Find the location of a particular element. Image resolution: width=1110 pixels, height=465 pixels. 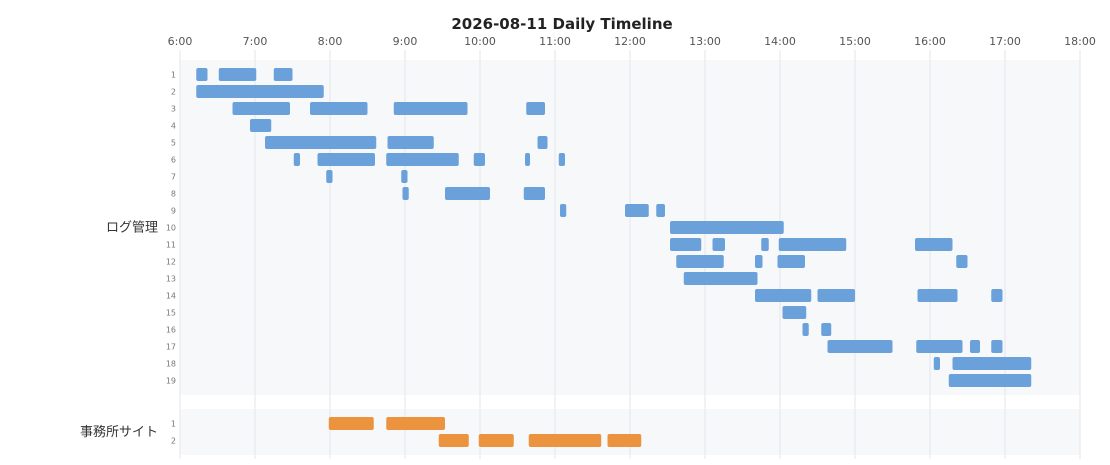

row-label: 8 is located at coordinates (173, 194).